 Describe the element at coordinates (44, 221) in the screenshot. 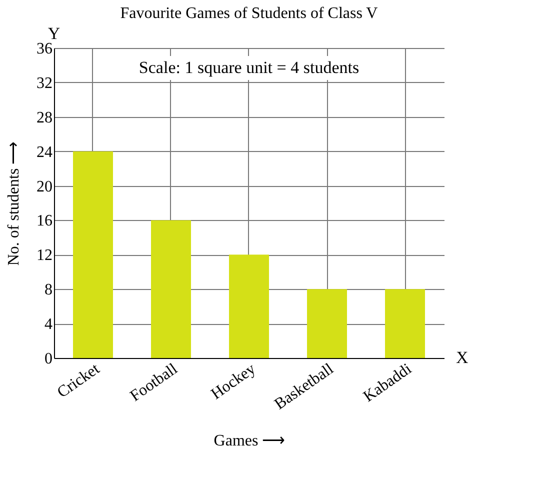

I see `y-tick-label: 16` at that location.